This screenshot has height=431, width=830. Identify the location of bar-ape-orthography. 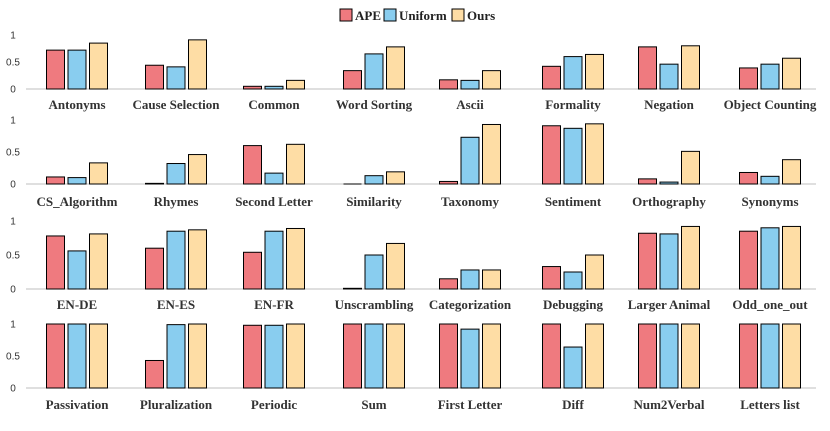
(647, 181).